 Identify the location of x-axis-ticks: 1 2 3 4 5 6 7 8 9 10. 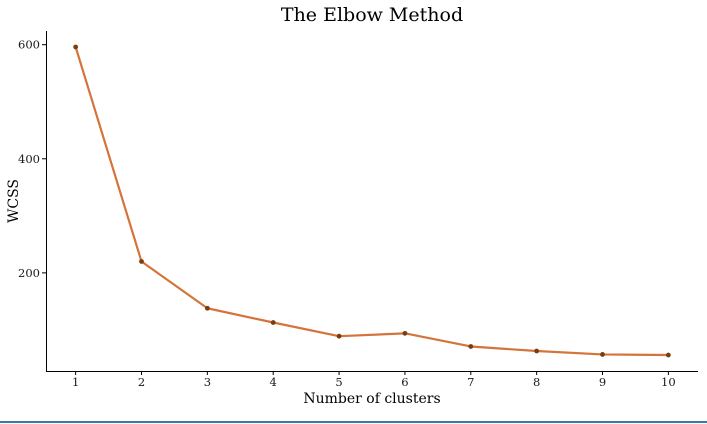
(374, 380).